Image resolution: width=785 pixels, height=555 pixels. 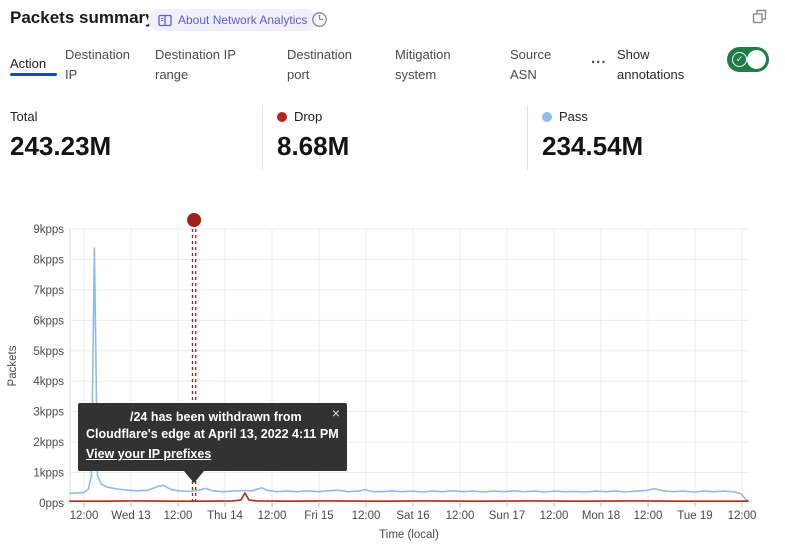 I want to click on stat-value: 8.68M, so click(x=313, y=146).